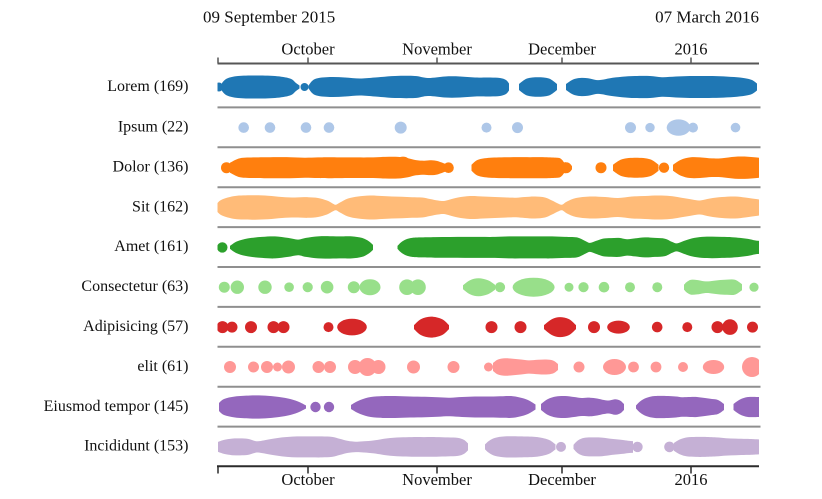  I want to click on svg-text: Eiusmod tempor (145), so click(116, 406).